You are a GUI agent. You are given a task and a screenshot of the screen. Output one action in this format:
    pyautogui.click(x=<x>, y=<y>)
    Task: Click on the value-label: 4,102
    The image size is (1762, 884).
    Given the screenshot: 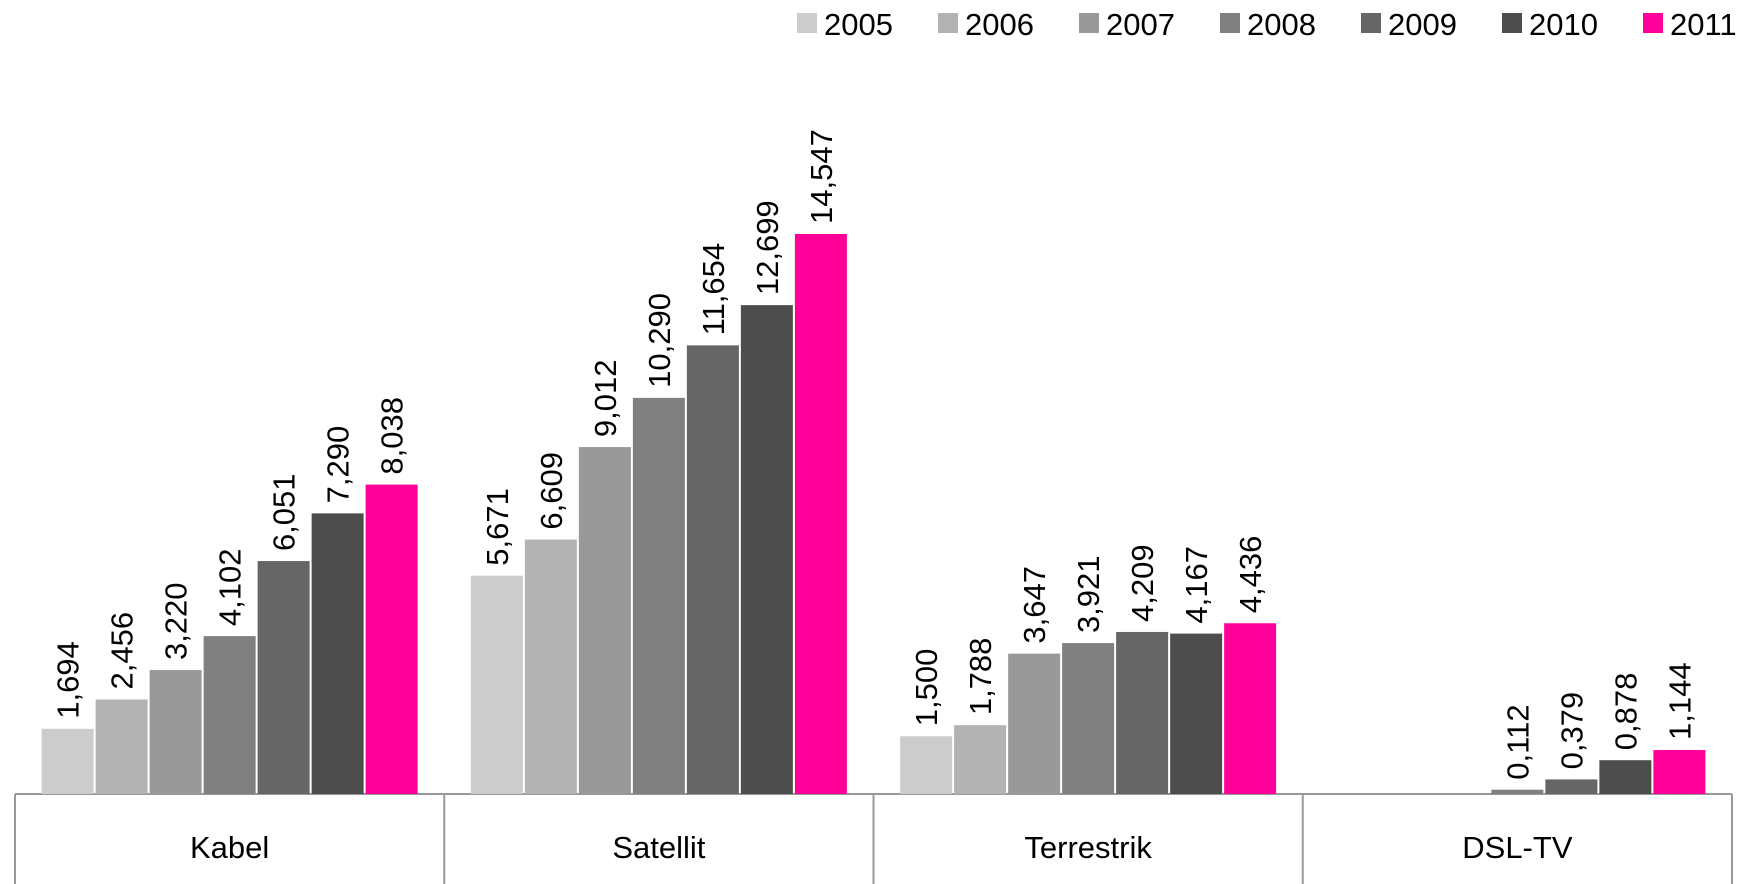 What is the action you would take?
    pyautogui.click(x=230, y=588)
    